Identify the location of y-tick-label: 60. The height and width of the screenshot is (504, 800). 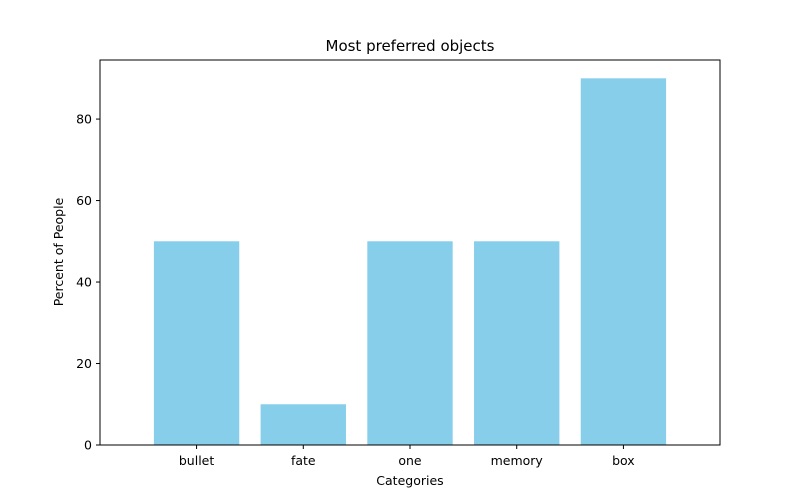
(84, 200).